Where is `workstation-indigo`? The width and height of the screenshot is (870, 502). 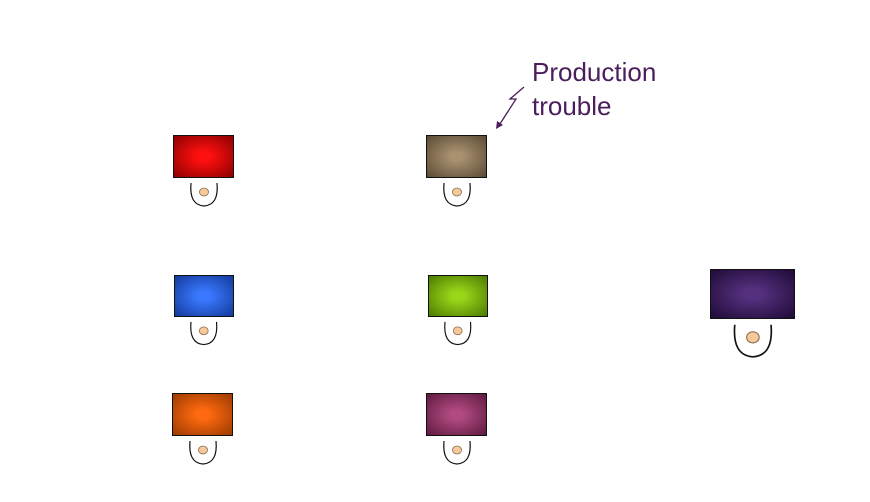 workstation-indigo is located at coordinates (752, 314).